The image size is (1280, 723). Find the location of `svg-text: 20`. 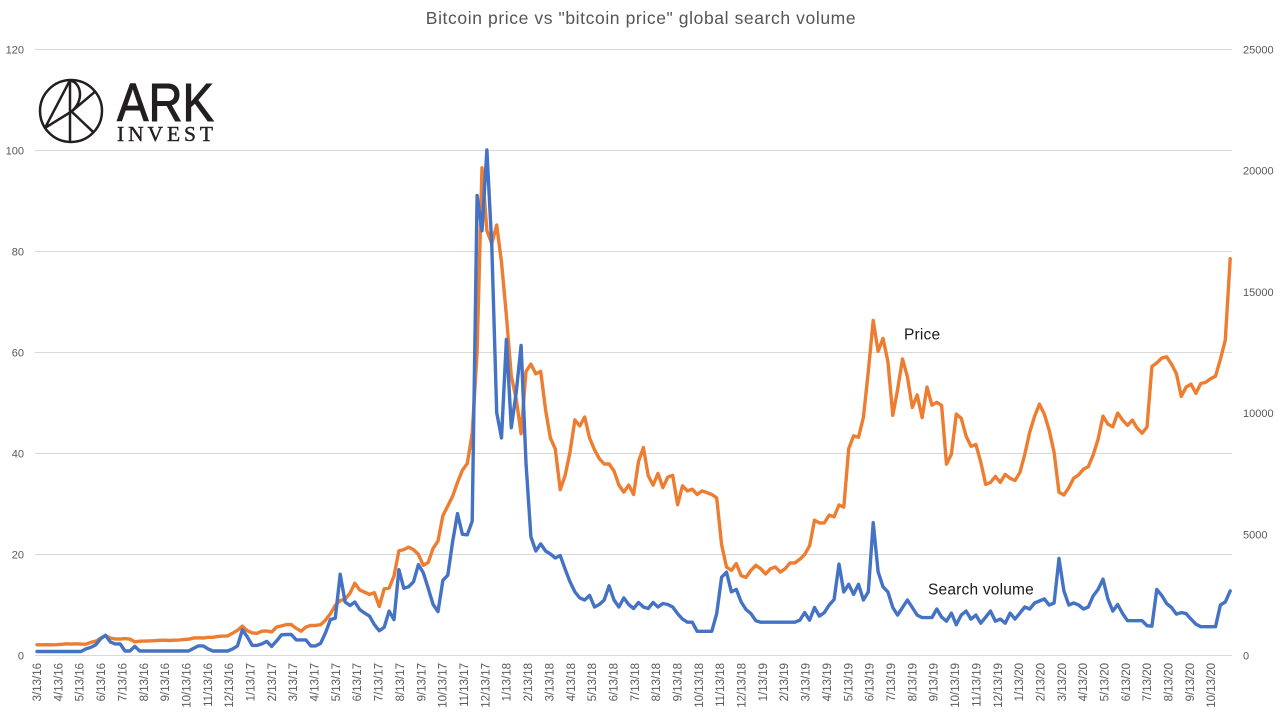

svg-text: 20 is located at coordinates (18, 556).